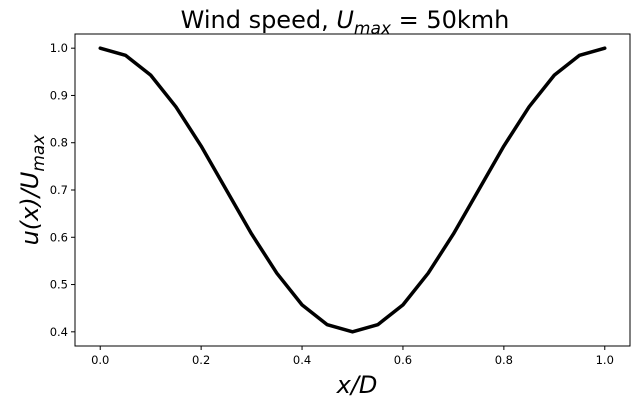 The height and width of the screenshot is (400, 631). What do you see at coordinates (59, 237) in the screenshot?
I see `y-tick-label: 0.6` at bounding box center [59, 237].